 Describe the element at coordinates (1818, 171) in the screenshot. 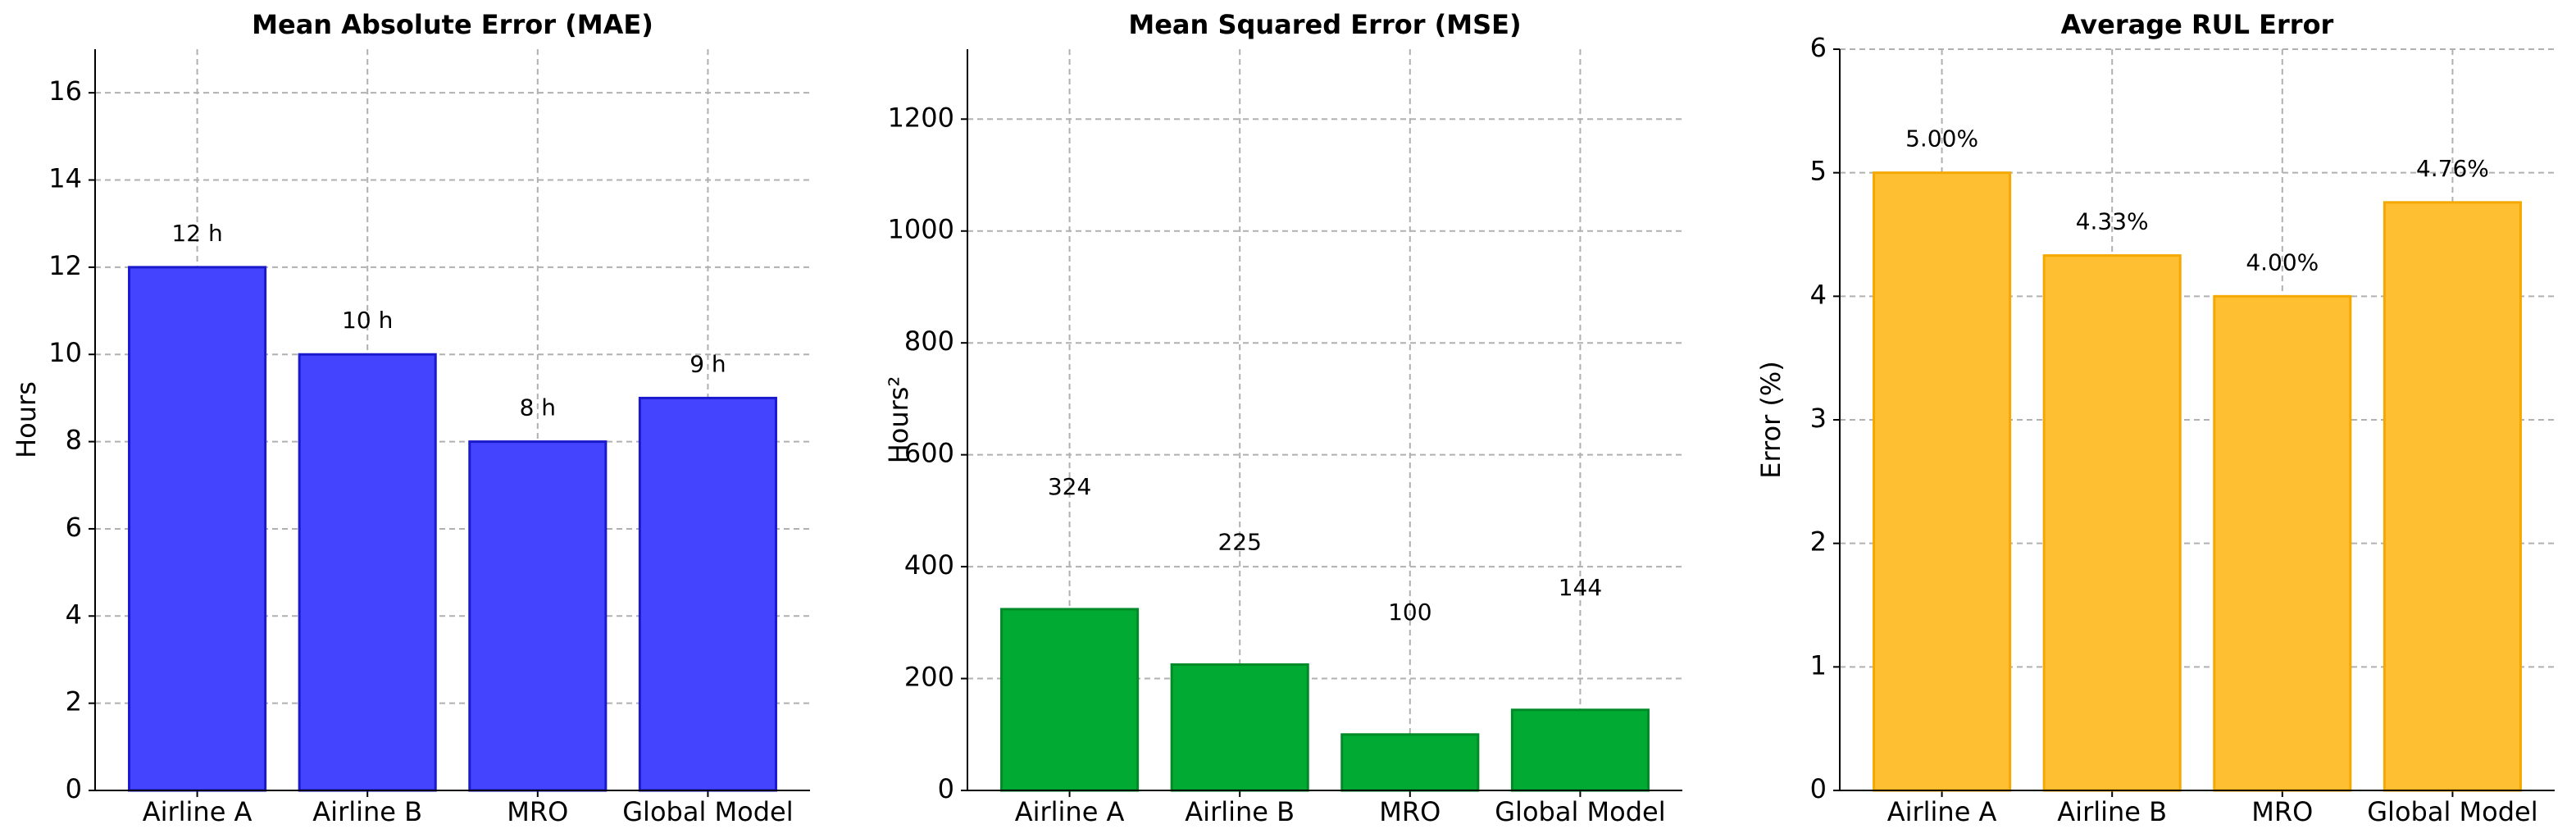

I see `y-tick-label: 5` at that location.